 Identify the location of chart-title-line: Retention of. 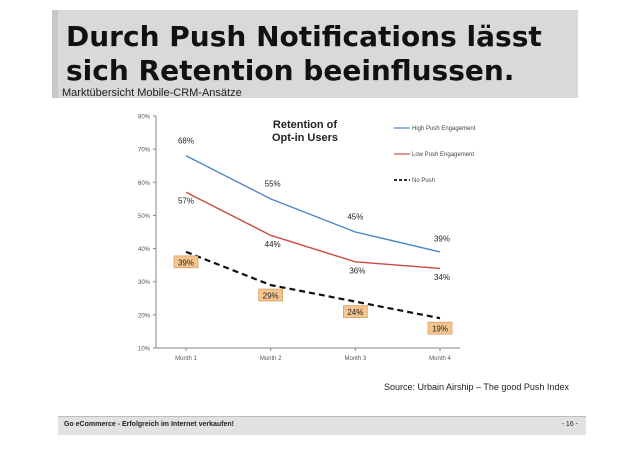
(305, 125).